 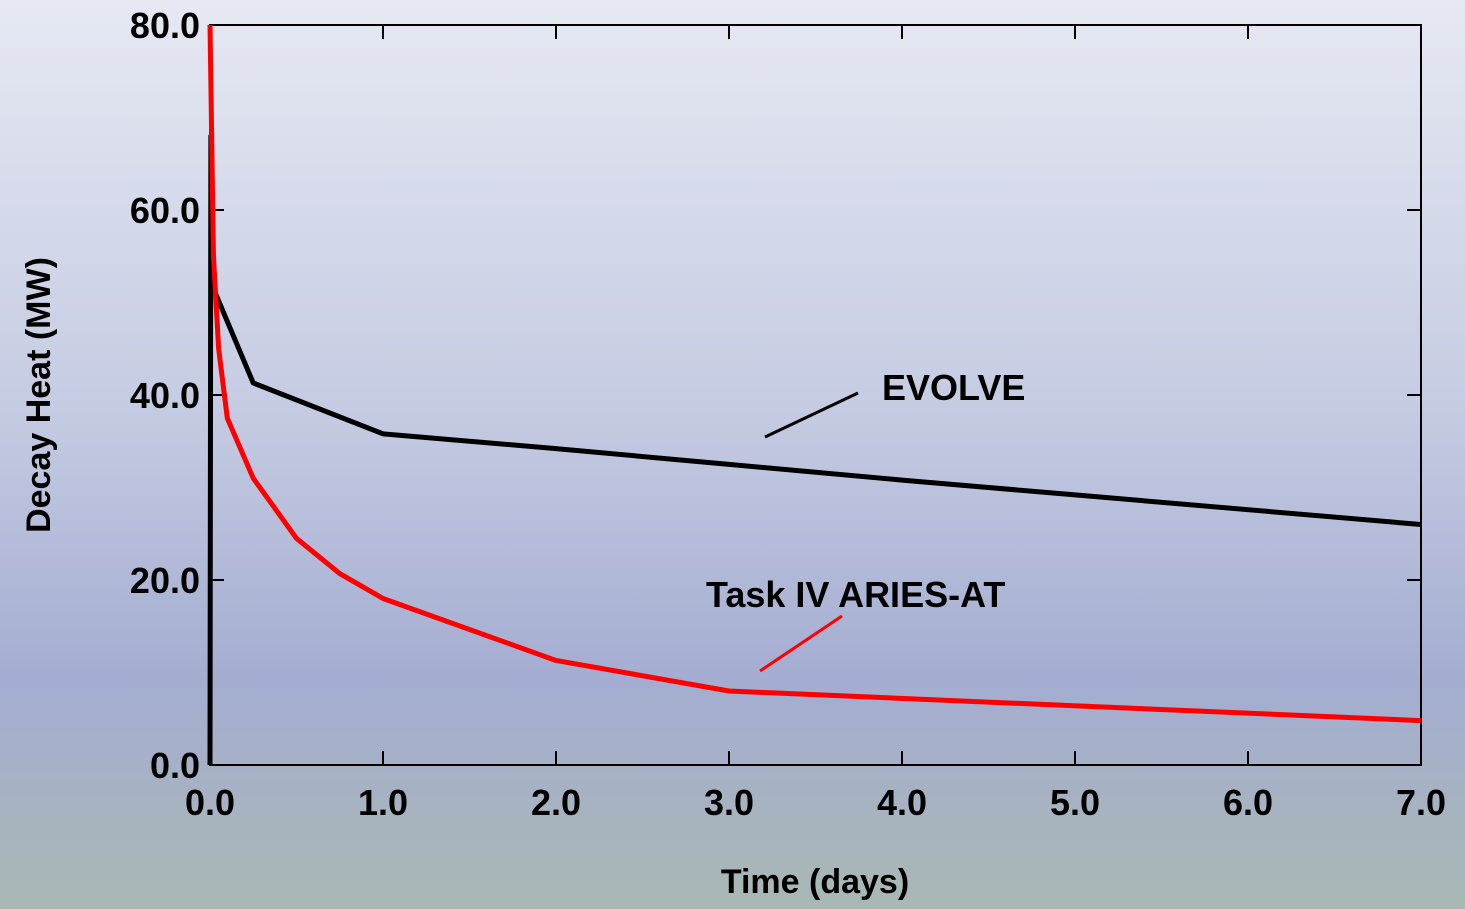 I want to click on y-tick-label: 0.0, so click(x=175, y=765).